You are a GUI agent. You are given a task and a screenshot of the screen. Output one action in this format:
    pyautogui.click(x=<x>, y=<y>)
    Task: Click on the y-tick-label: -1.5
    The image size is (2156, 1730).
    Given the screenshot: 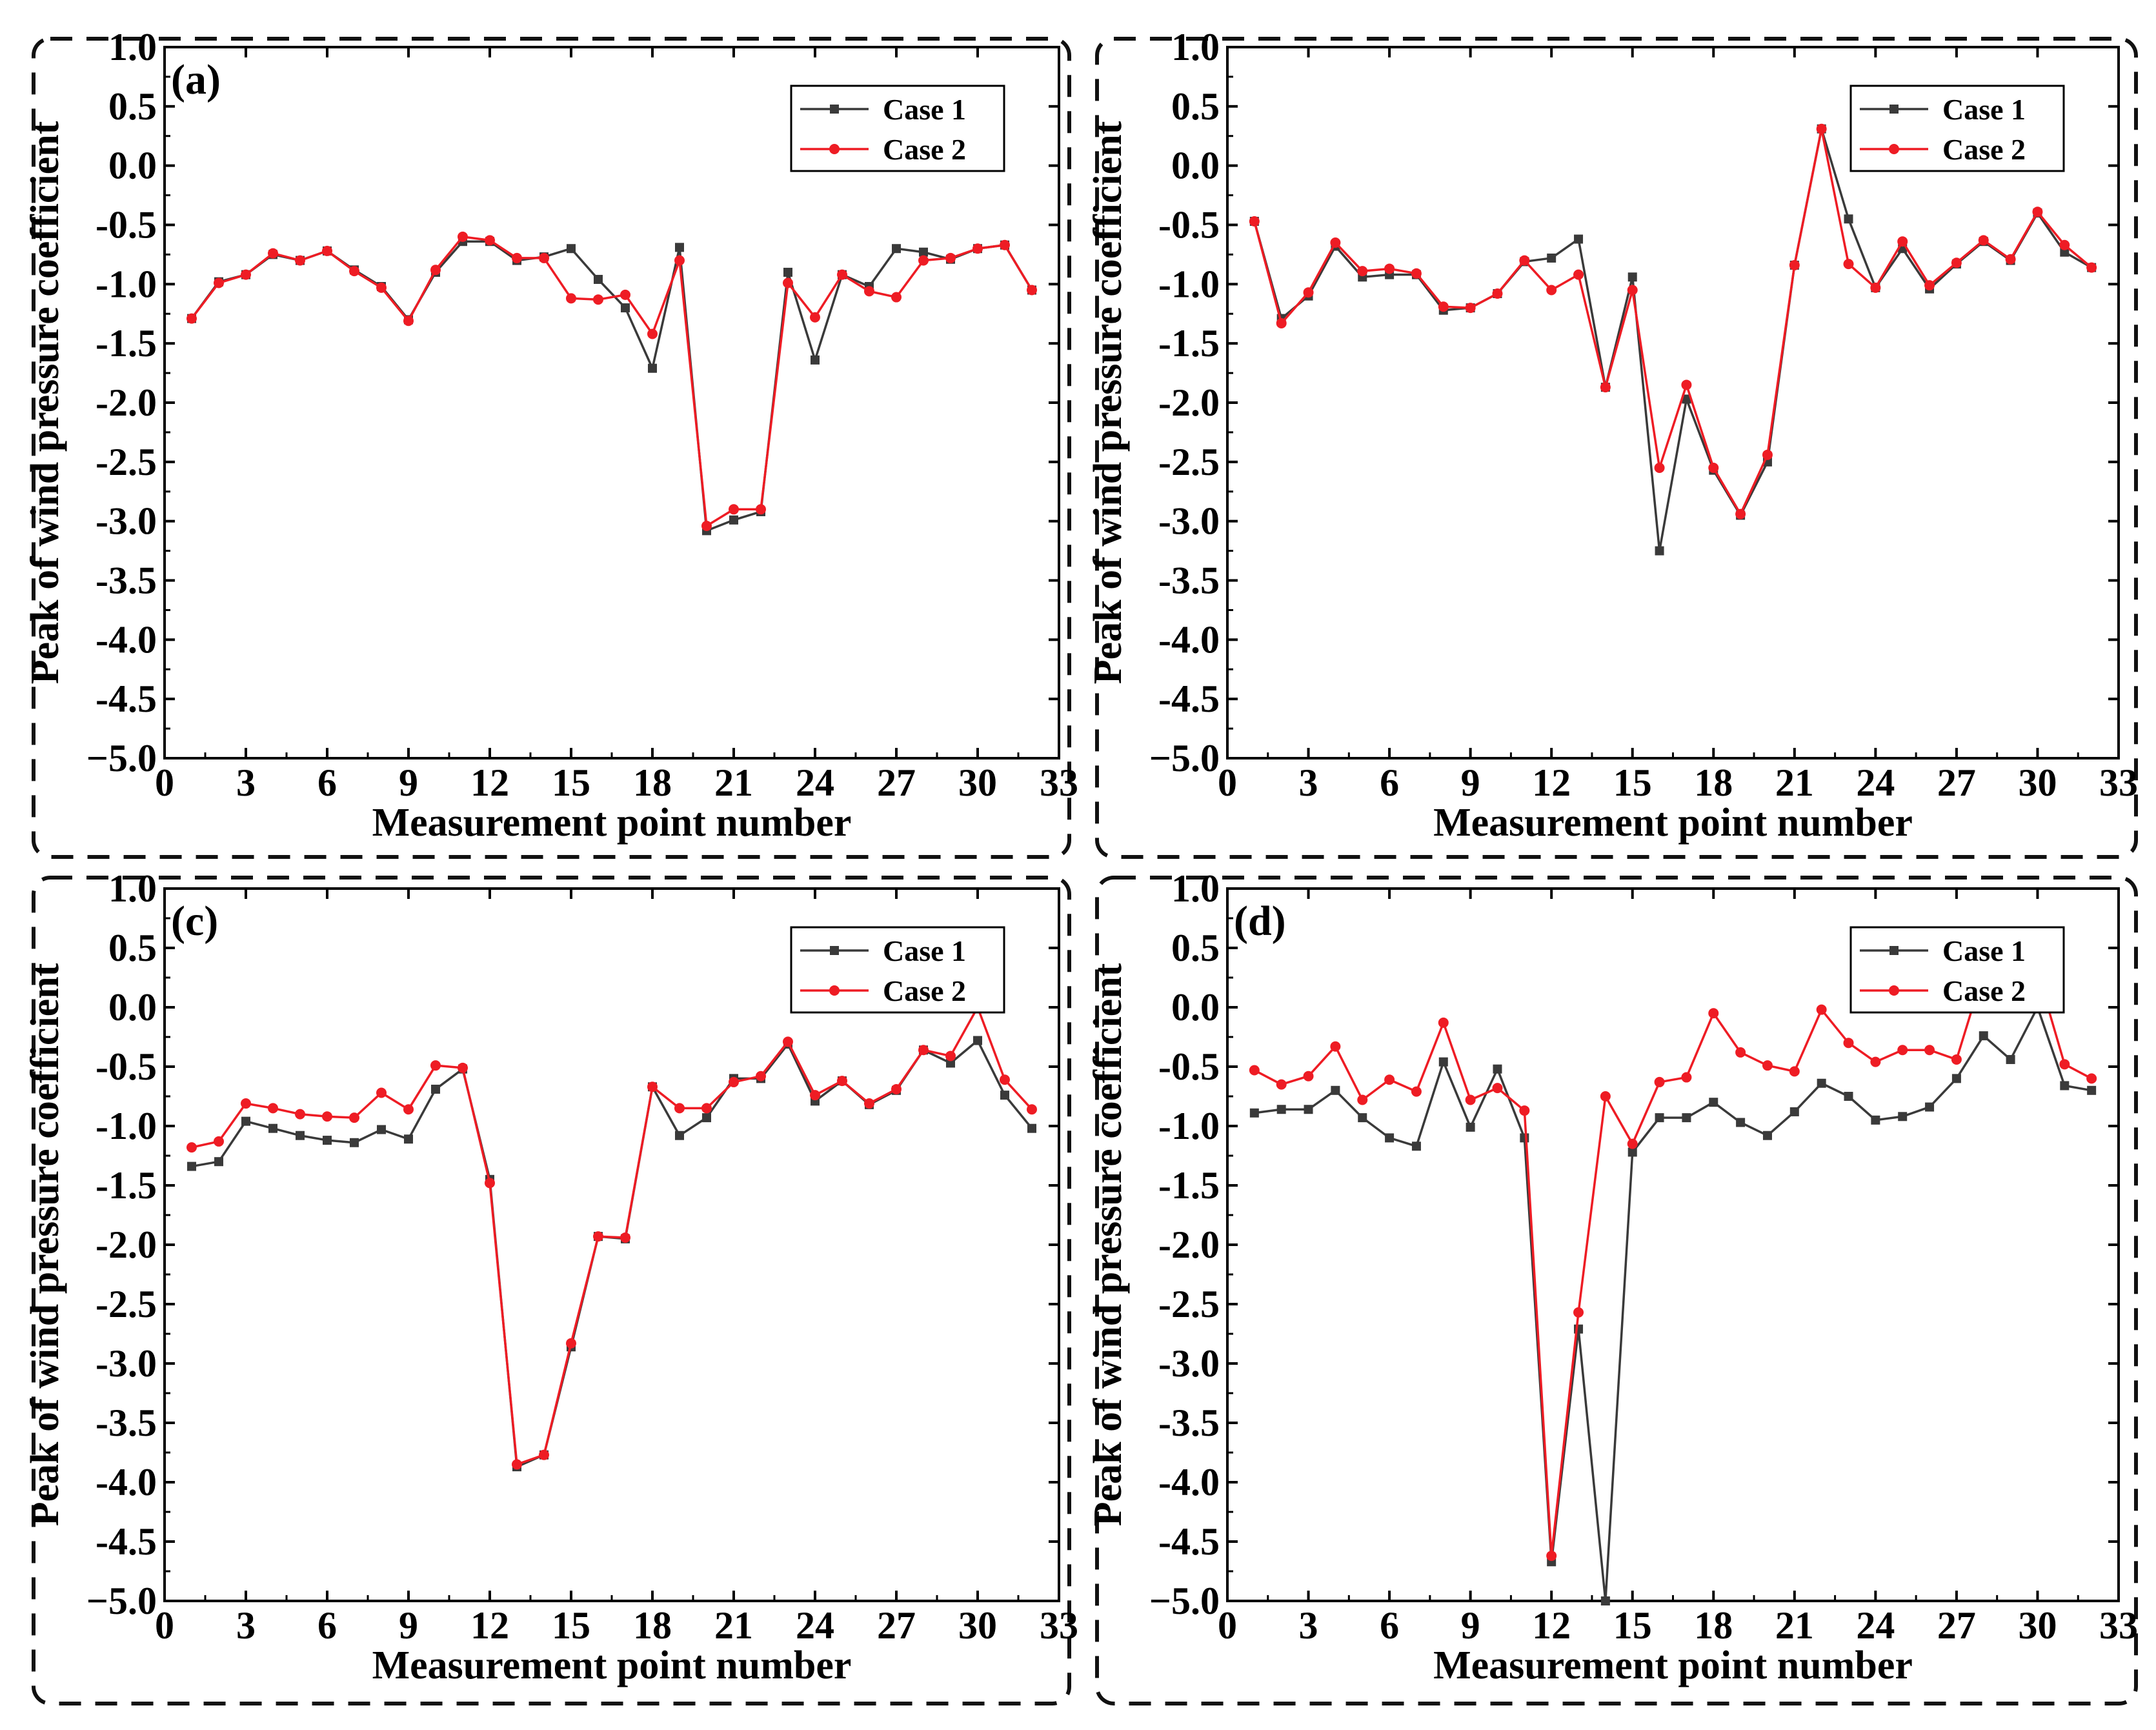 What is the action you would take?
    pyautogui.click(x=126, y=1185)
    